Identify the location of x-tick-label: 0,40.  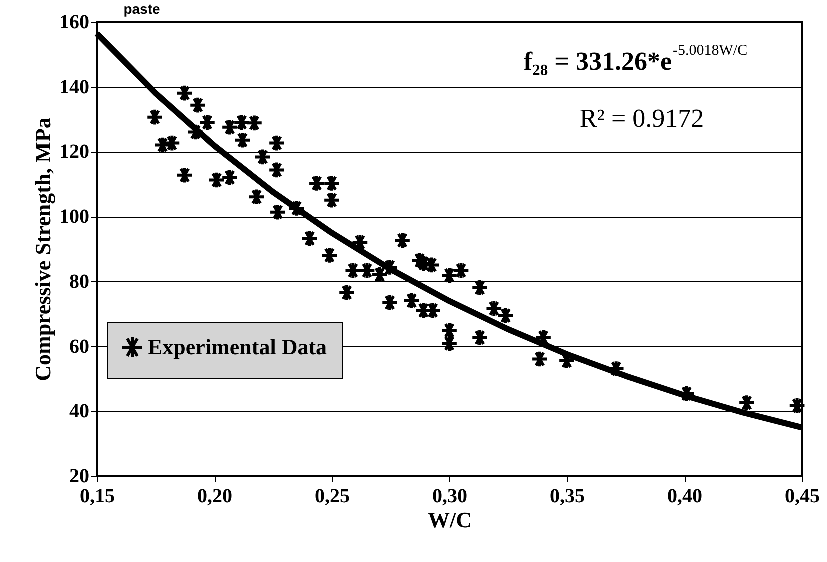
(685, 497).